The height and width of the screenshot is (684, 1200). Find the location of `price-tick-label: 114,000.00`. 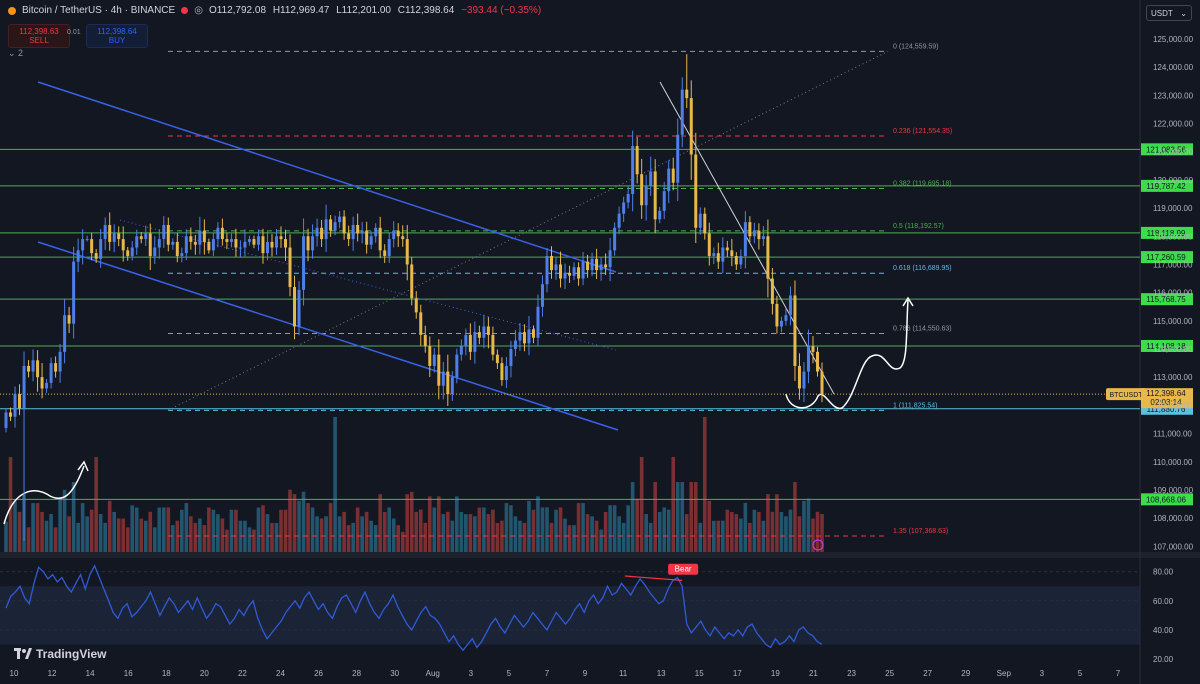

price-tick-label: 114,000.00 is located at coordinates (1173, 349).